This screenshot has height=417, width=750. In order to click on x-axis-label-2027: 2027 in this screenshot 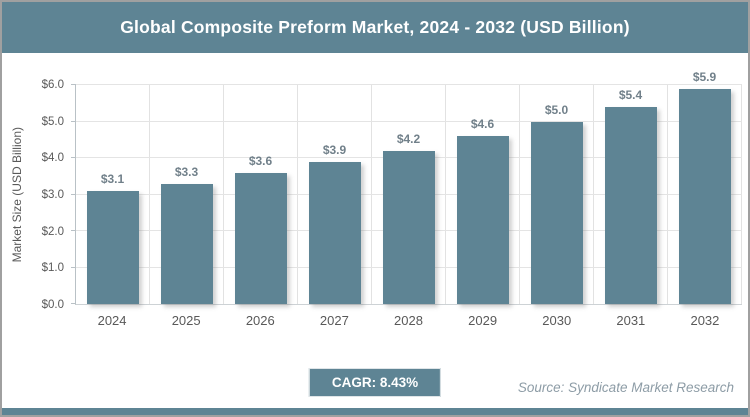, I will do `click(334, 320)`.